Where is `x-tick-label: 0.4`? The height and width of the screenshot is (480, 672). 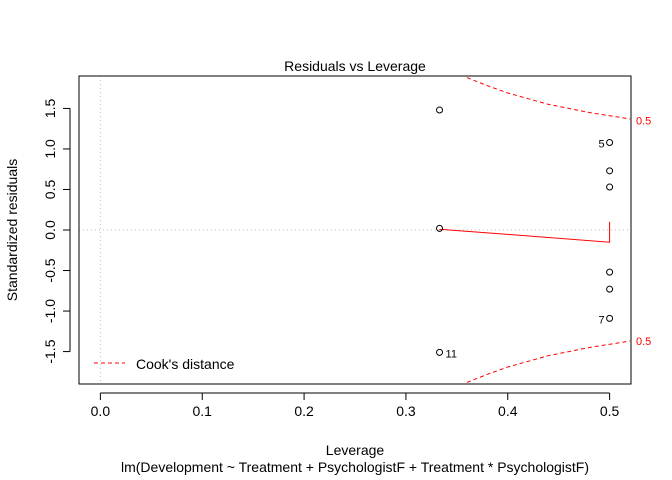 x-tick-label: 0.4 is located at coordinates (508, 411).